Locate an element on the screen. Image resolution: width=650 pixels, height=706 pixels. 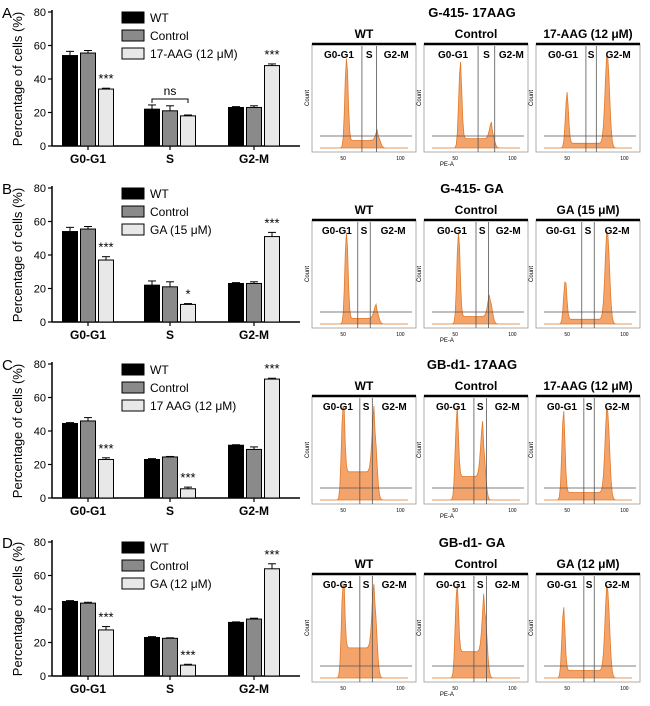
legend-label: GA (15 μM) is located at coordinates (181, 230).